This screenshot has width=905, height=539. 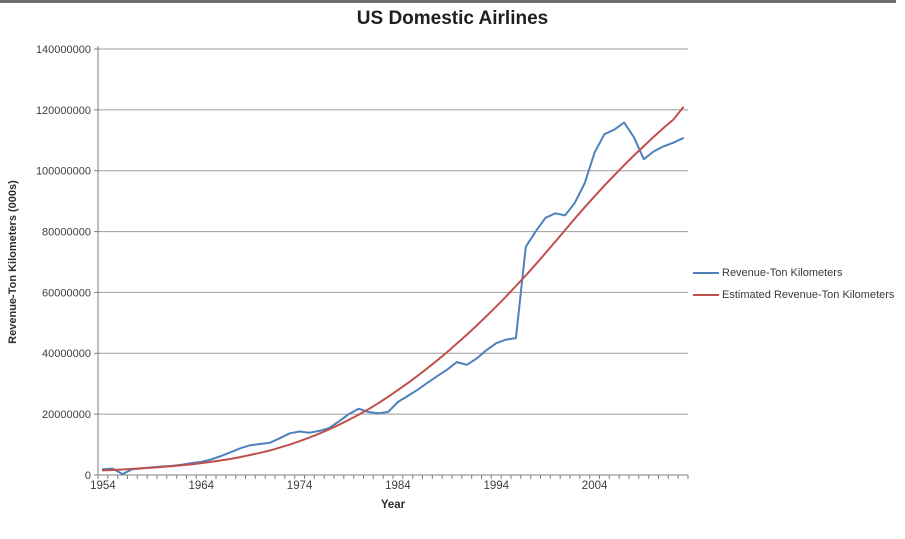 I want to click on y-axis-title: Revenue-Ton Kilometers (000s), so click(x=13, y=262).